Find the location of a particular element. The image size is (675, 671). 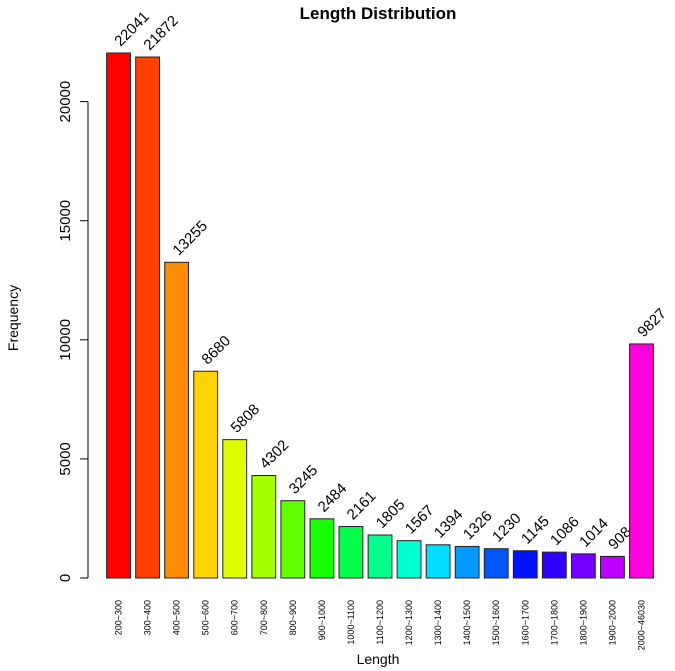

bar-700~800 is located at coordinates (264, 527).